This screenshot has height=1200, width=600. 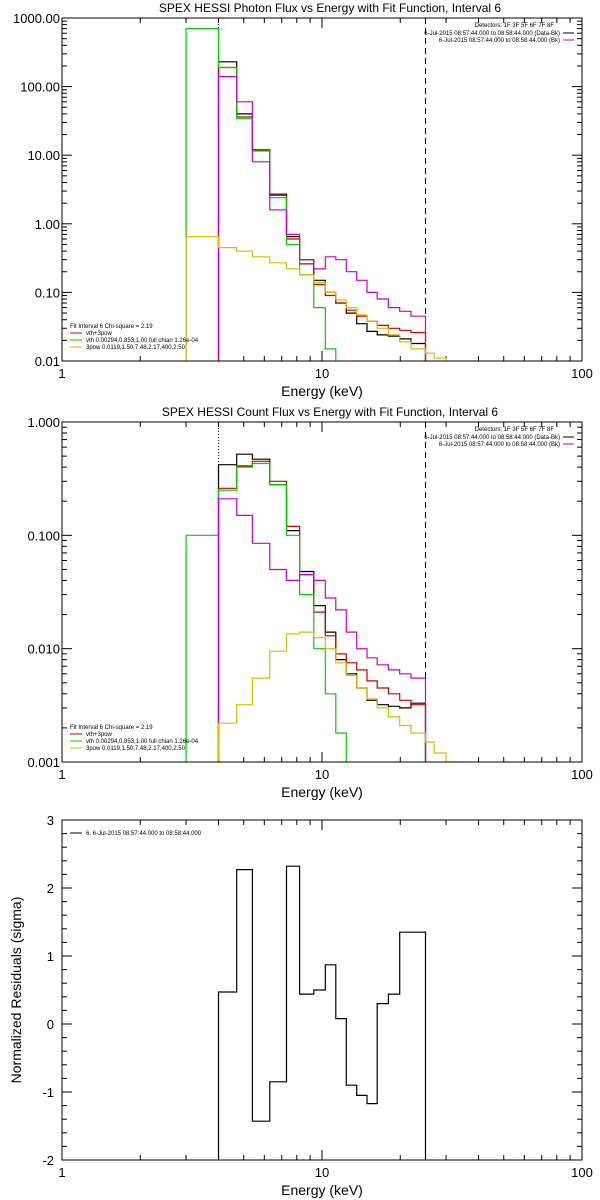 What do you see at coordinates (50, 1024) in the screenshot?
I see `y-tick-label: 0` at bounding box center [50, 1024].